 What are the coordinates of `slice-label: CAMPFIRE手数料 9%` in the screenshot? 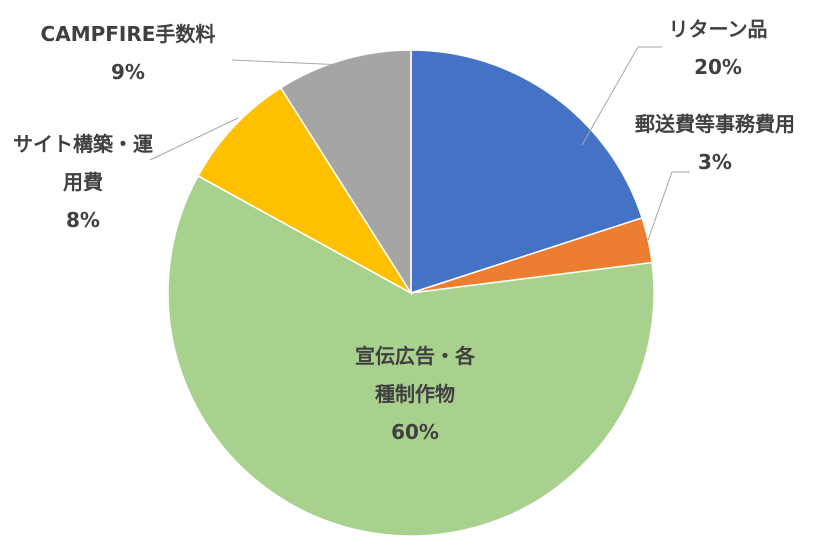 It's located at (128, 53).